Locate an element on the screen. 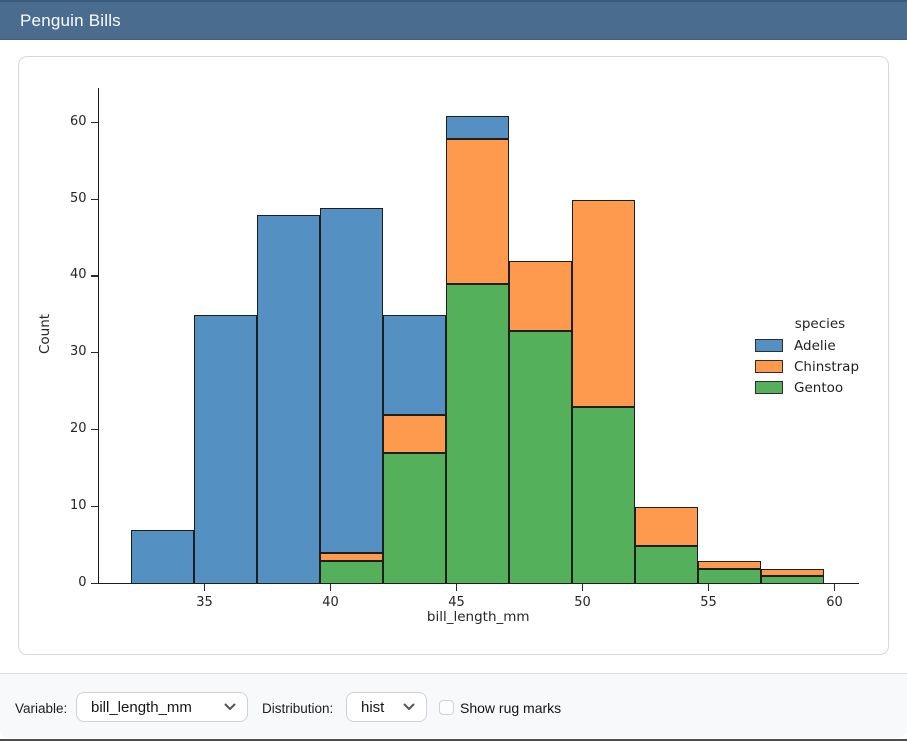  y-axis-spine is located at coordinates (98, 336).